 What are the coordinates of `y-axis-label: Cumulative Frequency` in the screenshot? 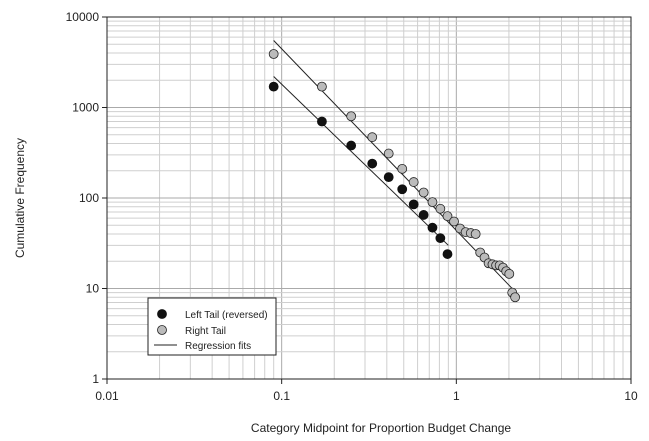 It's located at (20, 198).